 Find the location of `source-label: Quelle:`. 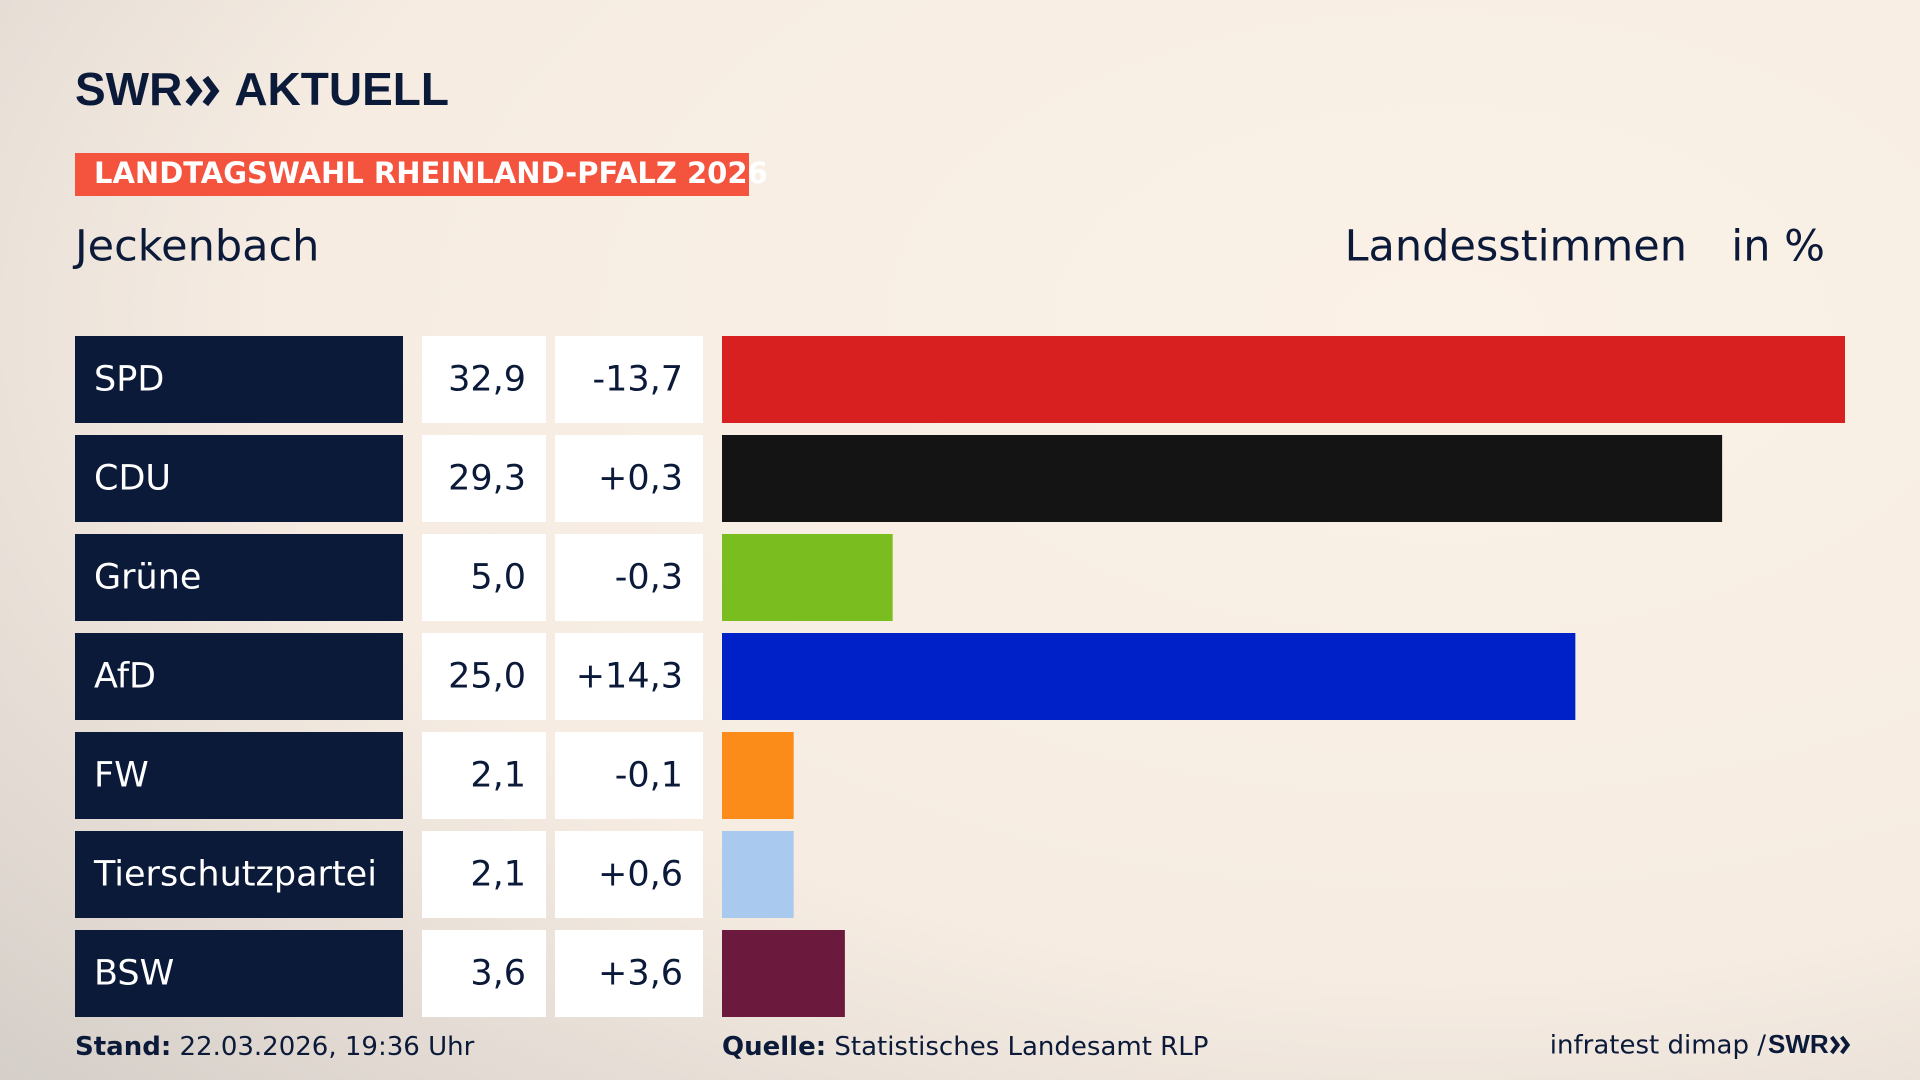

source-label: Quelle: is located at coordinates (774, 1047).